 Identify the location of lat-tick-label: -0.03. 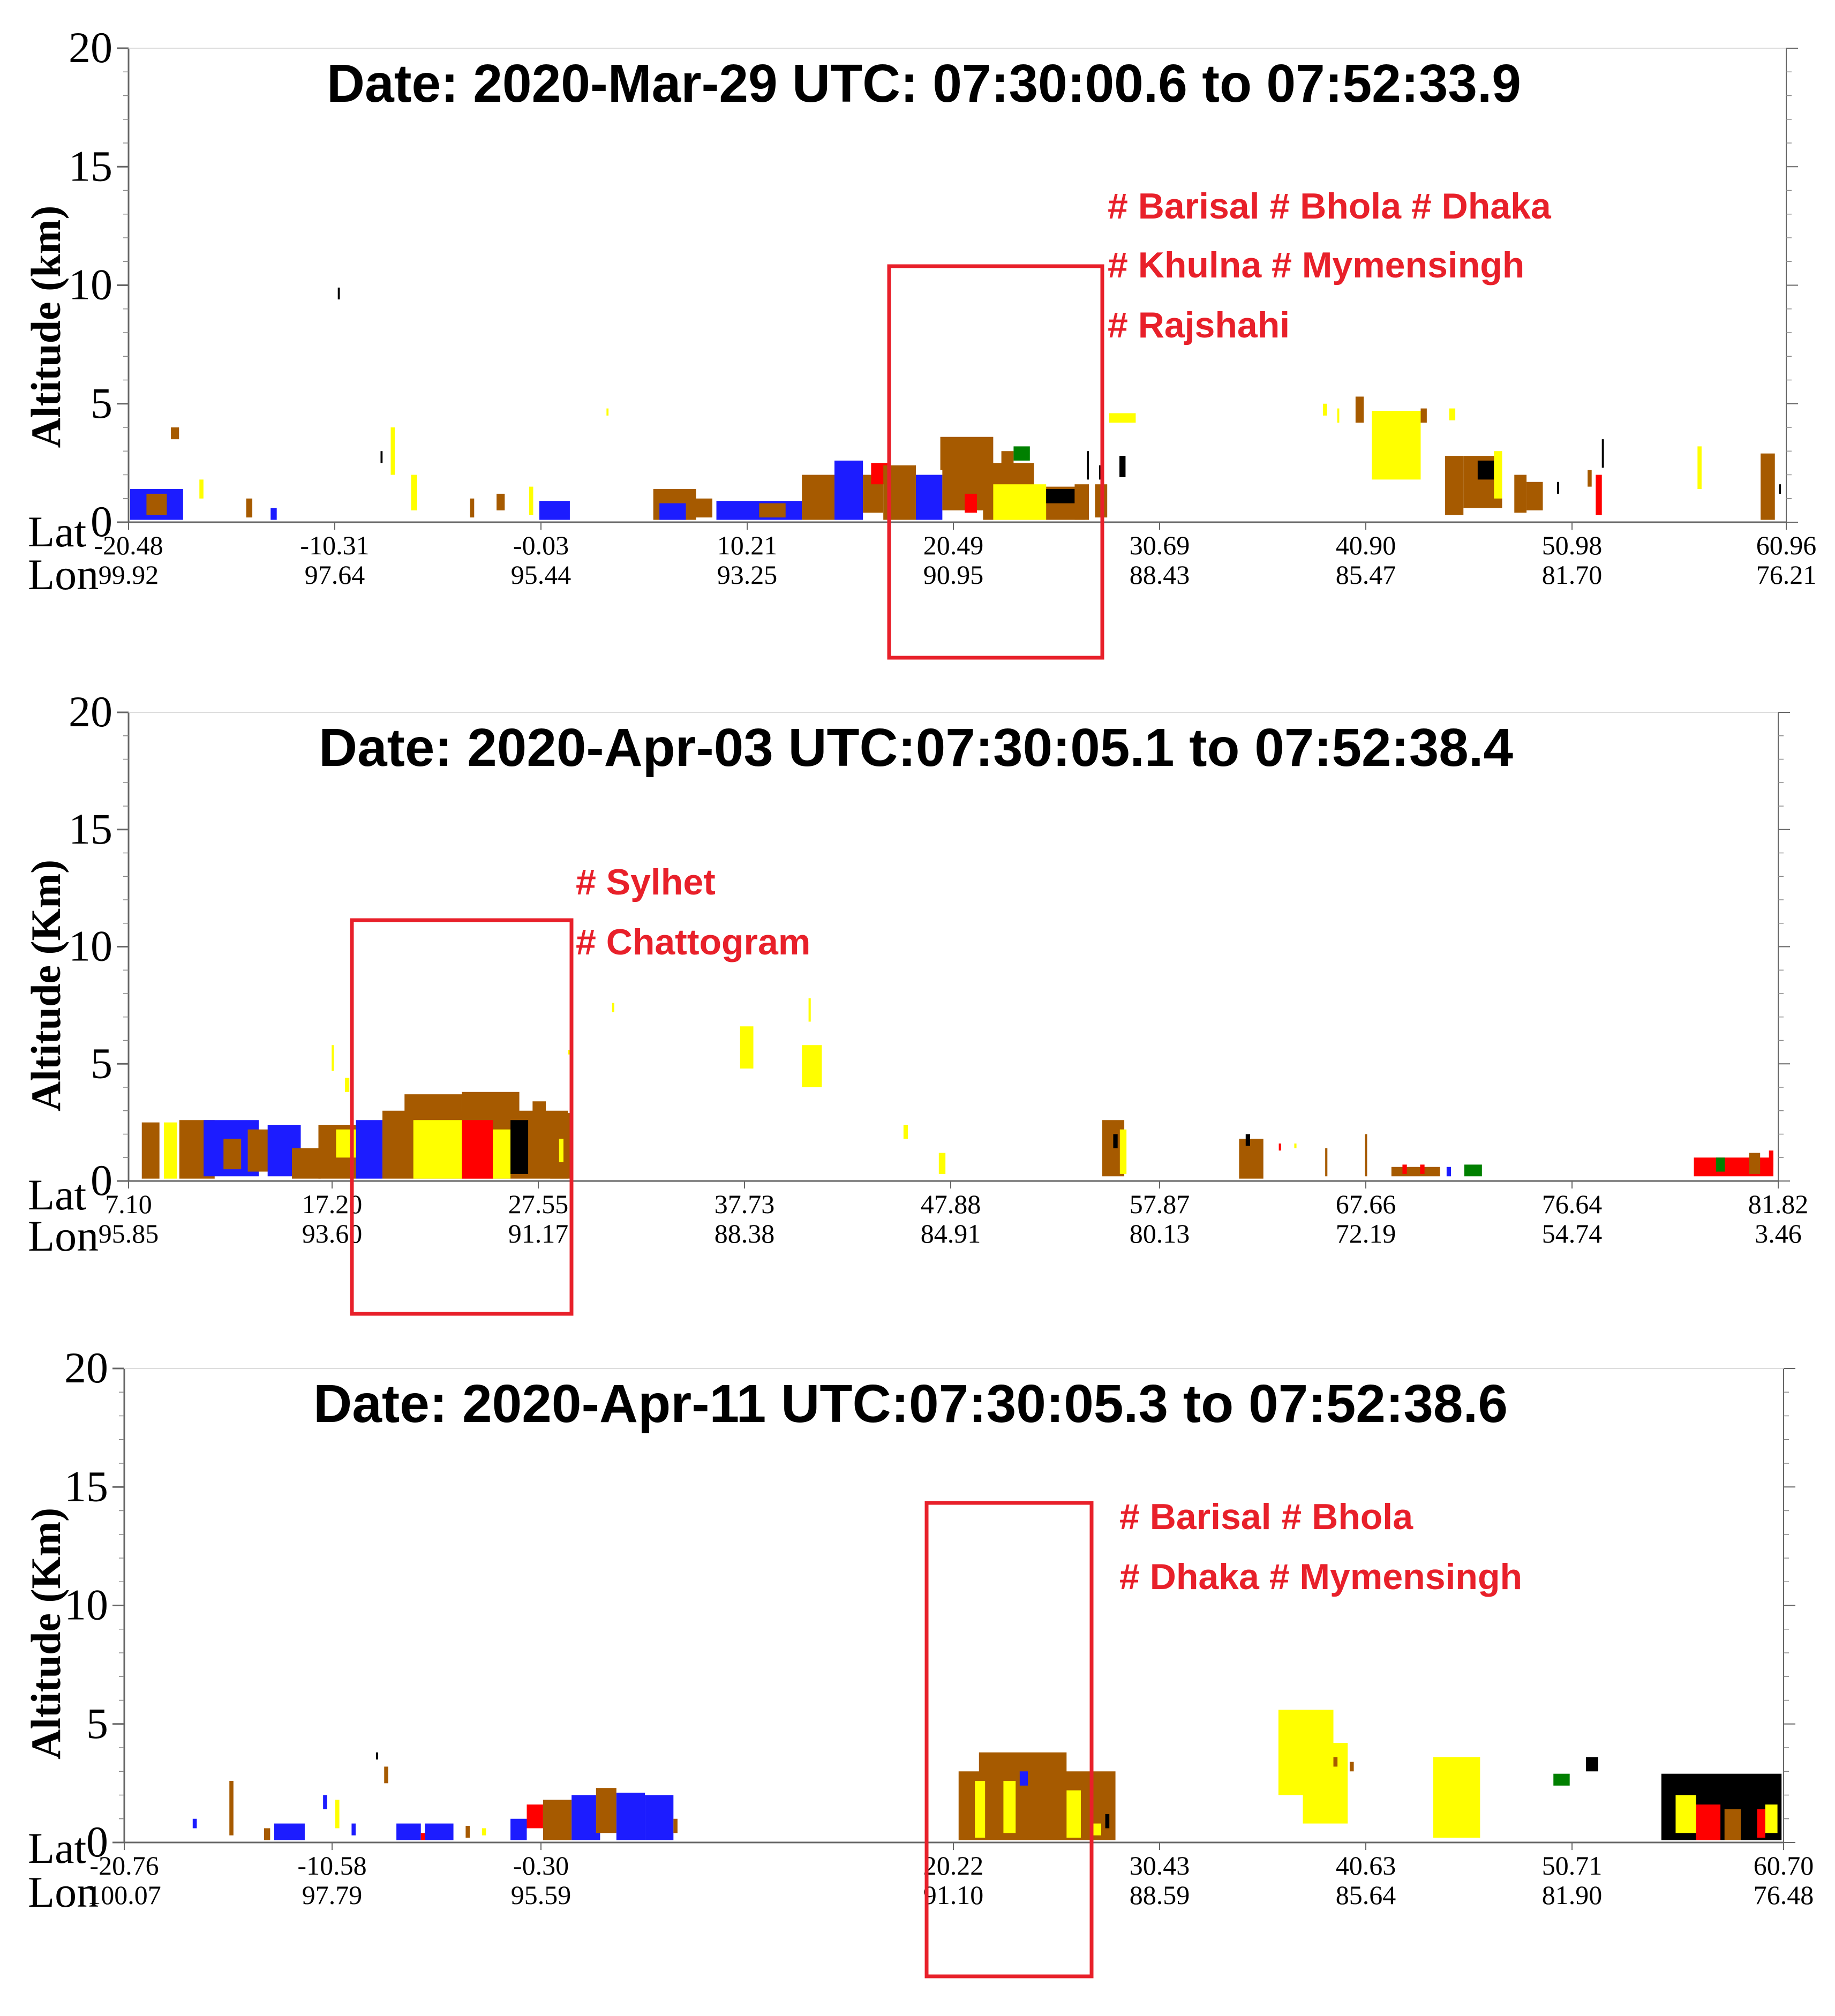
(541, 545).